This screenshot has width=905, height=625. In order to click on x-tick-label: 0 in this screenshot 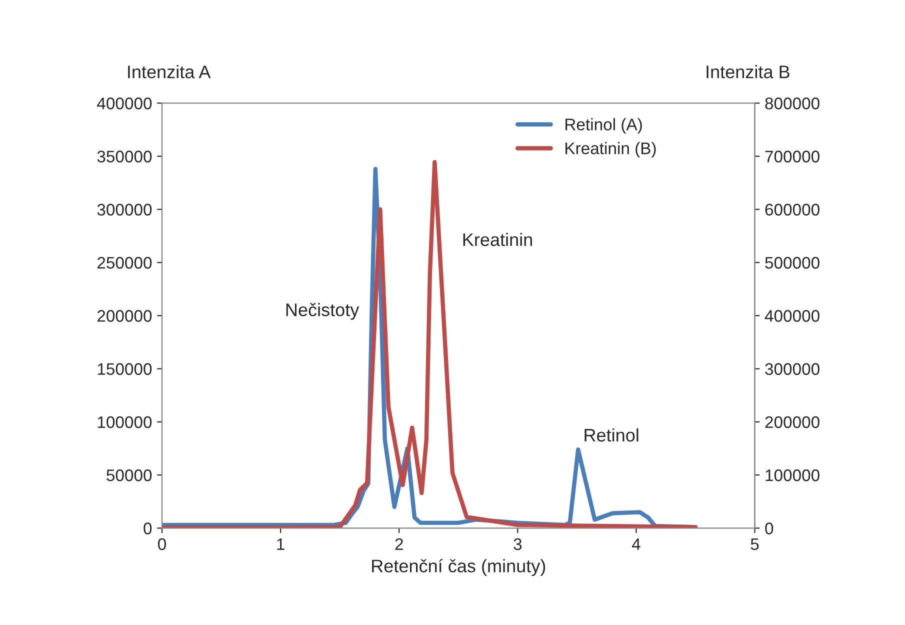, I will do `click(162, 544)`.